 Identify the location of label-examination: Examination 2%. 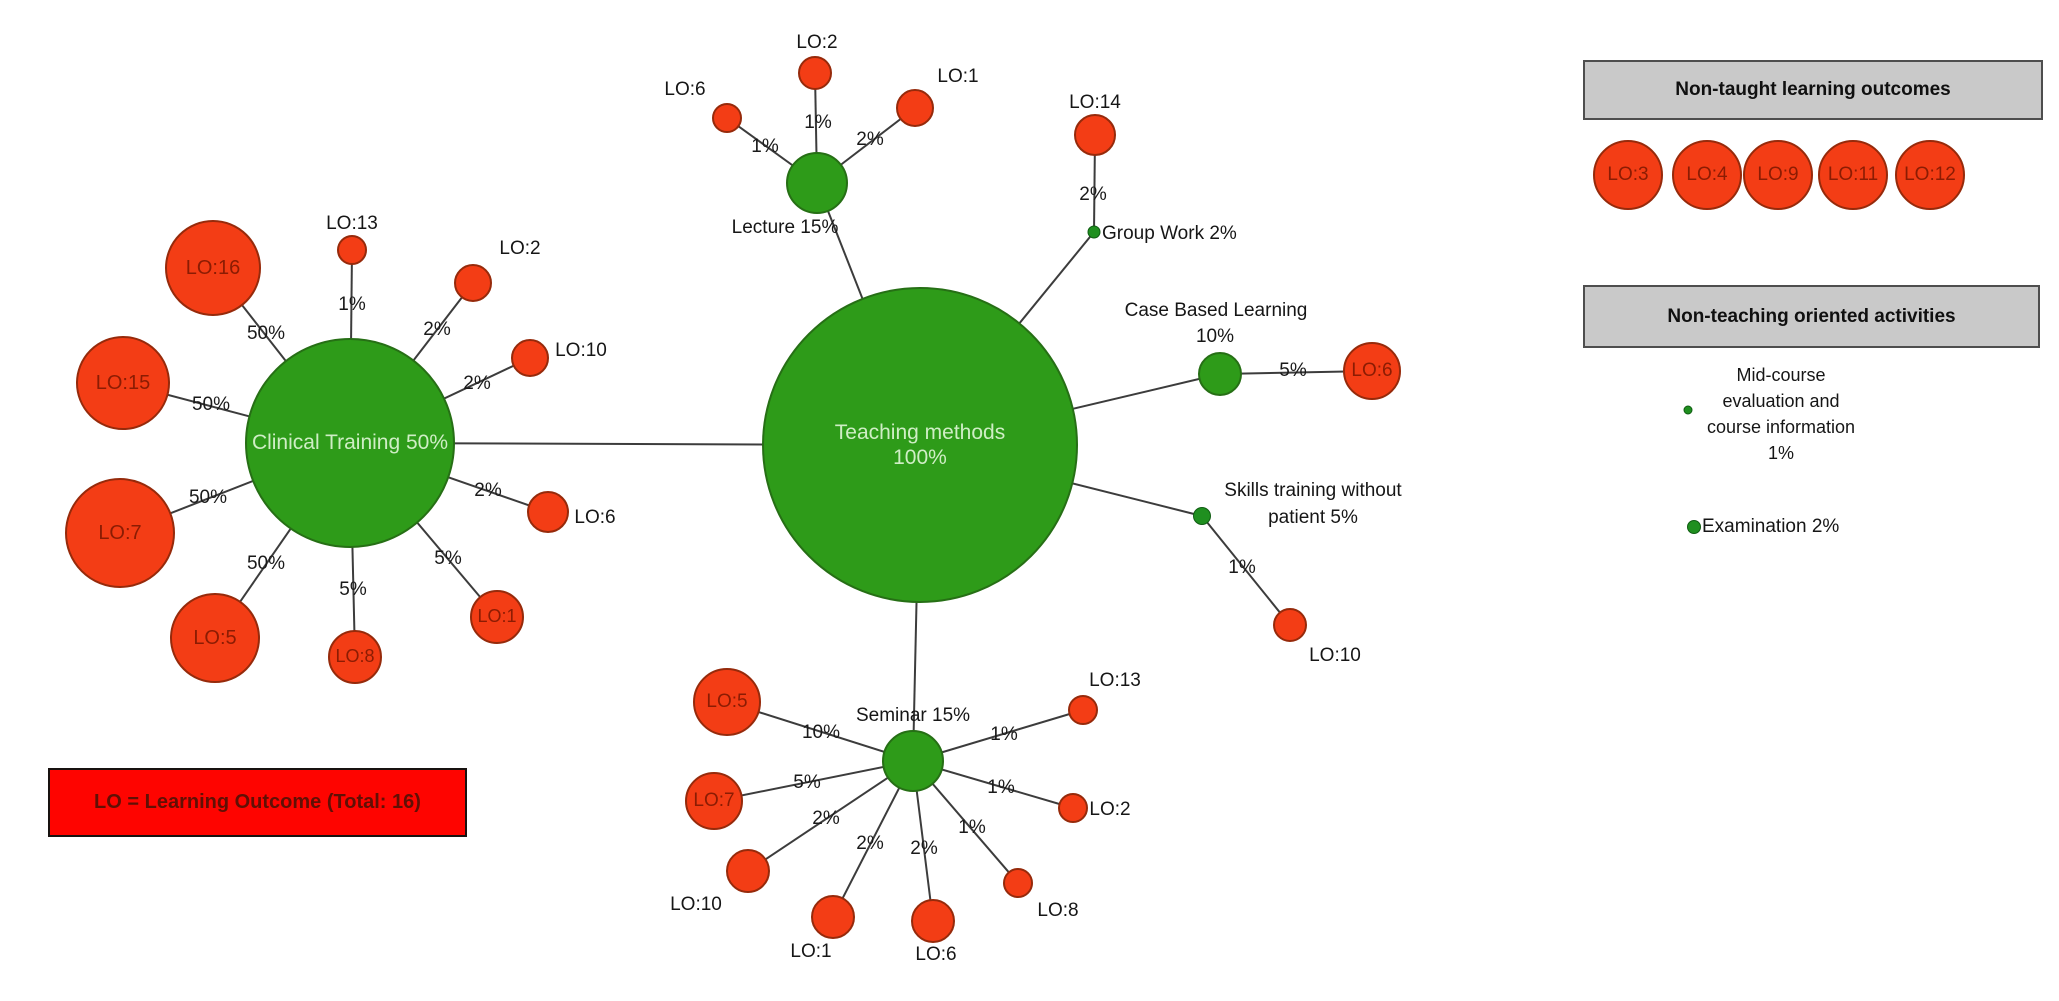
(1771, 526).